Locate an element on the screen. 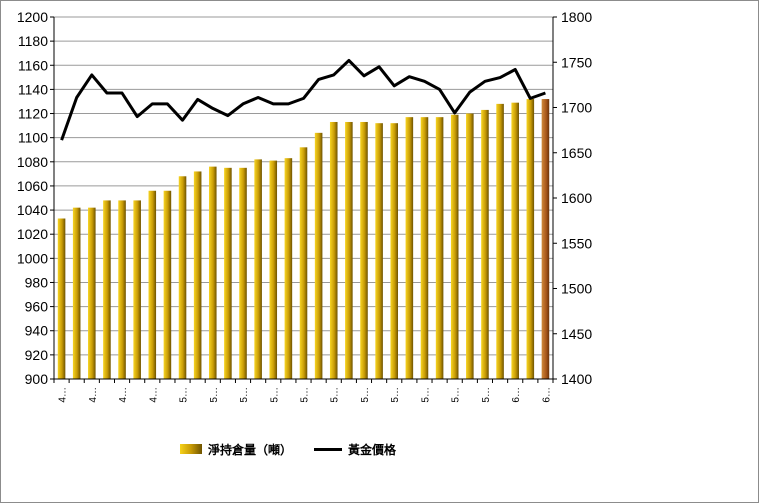 Image resolution: width=759 pixels, height=503 pixels. right-axis-label: 1600 is located at coordinates (576, 198).